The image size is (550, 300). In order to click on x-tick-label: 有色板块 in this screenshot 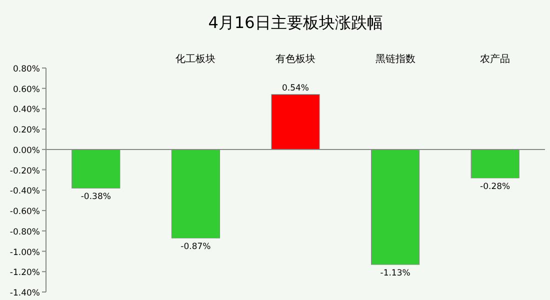, I will do `click(296, 59)`.